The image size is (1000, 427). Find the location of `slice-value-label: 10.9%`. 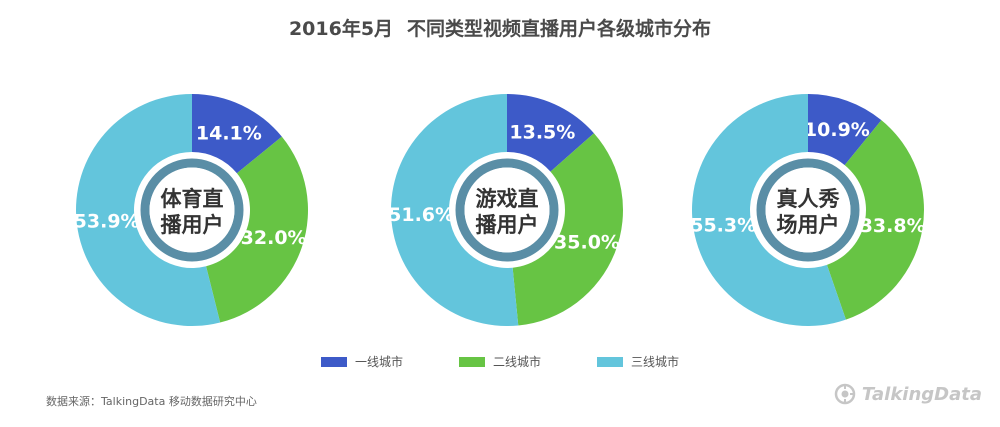

slice-value-label: 10.9% is located at coordinates (837, 130).